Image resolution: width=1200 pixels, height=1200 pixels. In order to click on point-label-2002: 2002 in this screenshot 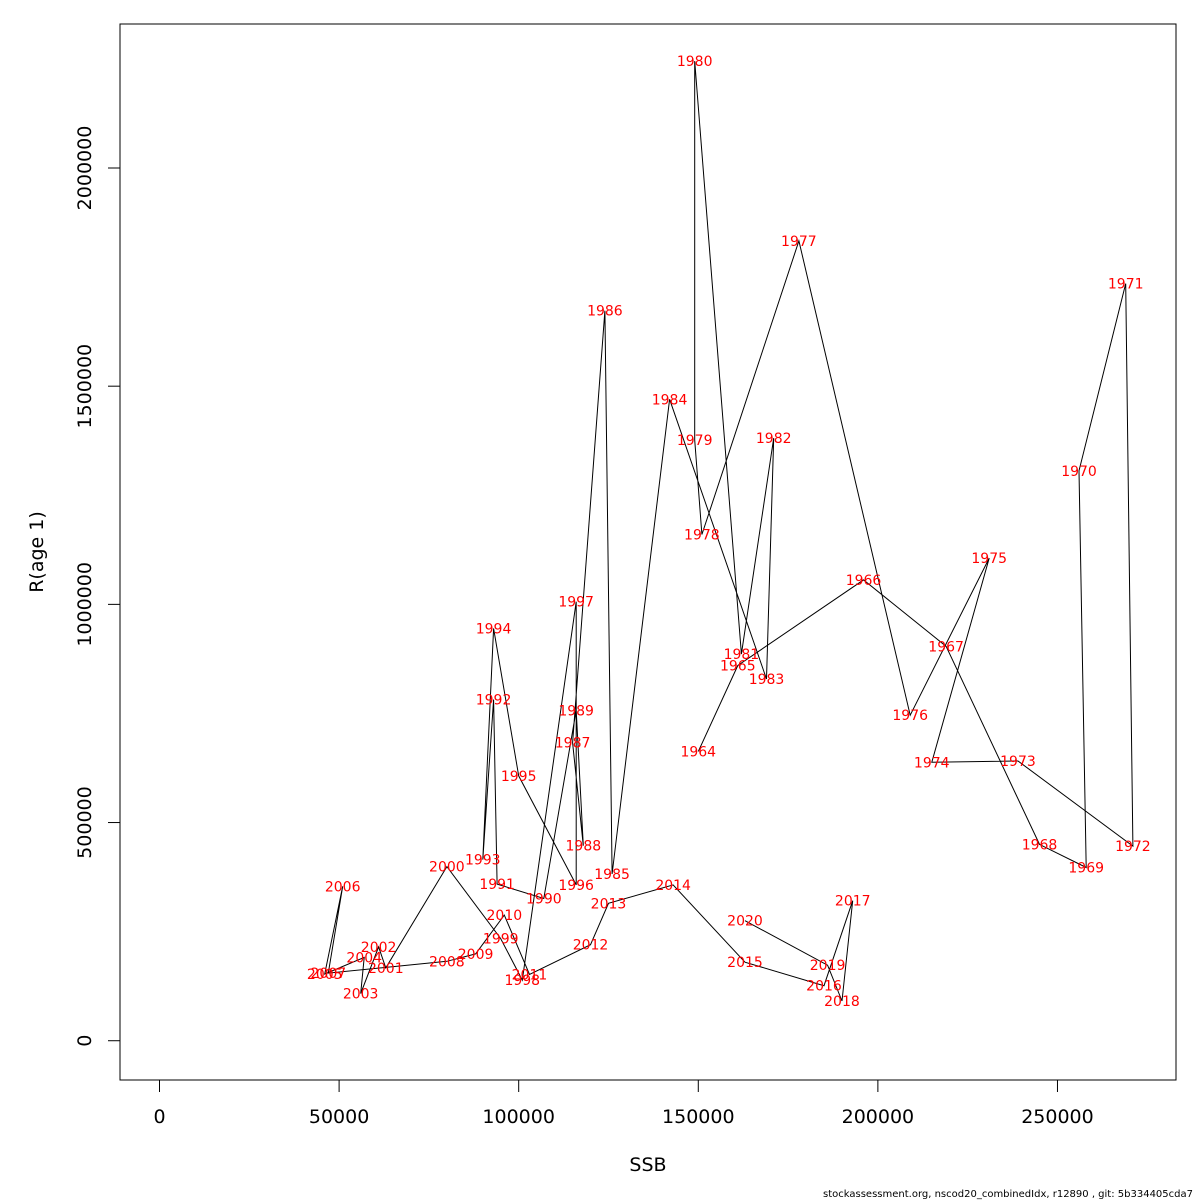, I will do `click(379, 948)`.